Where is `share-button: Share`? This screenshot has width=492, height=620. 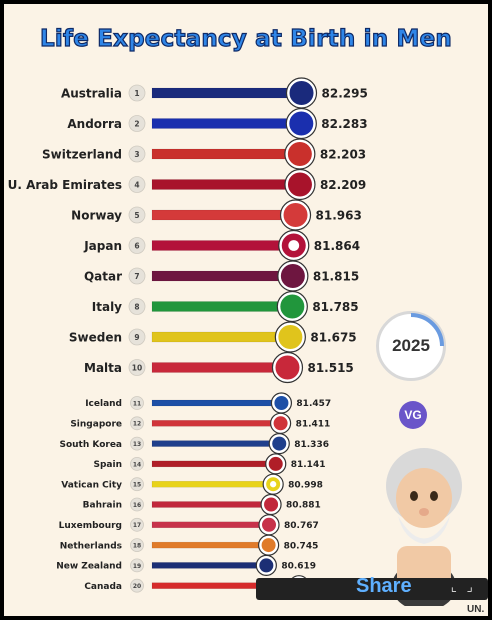
share-button: Share is located at coordinates (384, 586).